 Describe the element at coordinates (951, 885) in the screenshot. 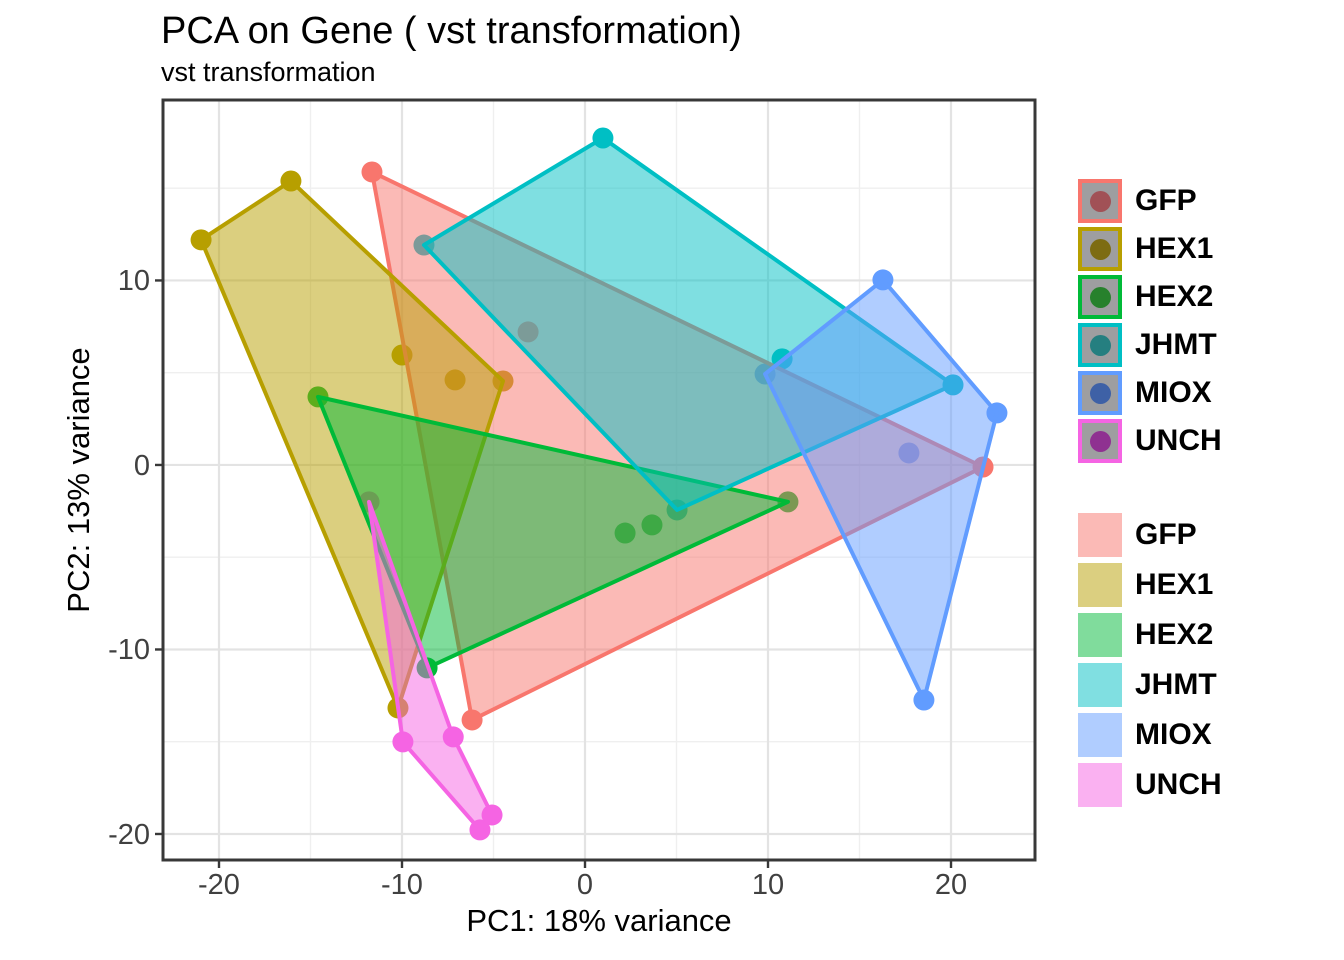

I see `x-tick-label: 20` at that location.